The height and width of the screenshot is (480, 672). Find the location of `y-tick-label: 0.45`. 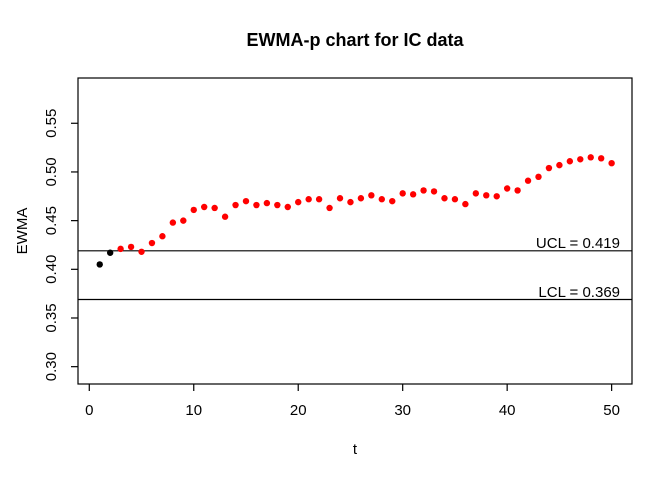

y-tick-label: 0.45 is located at coordinates (51, 220).